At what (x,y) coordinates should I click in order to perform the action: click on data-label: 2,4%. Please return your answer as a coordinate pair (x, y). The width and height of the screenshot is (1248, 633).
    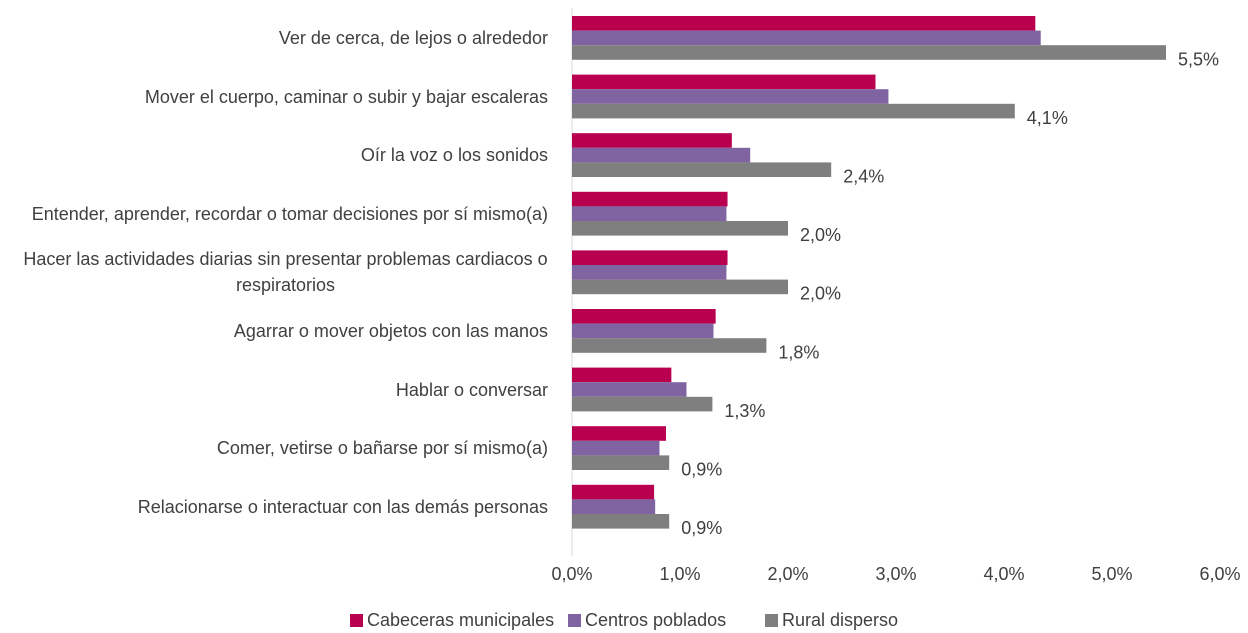
    Looking at the image, I should click on (863, 176).